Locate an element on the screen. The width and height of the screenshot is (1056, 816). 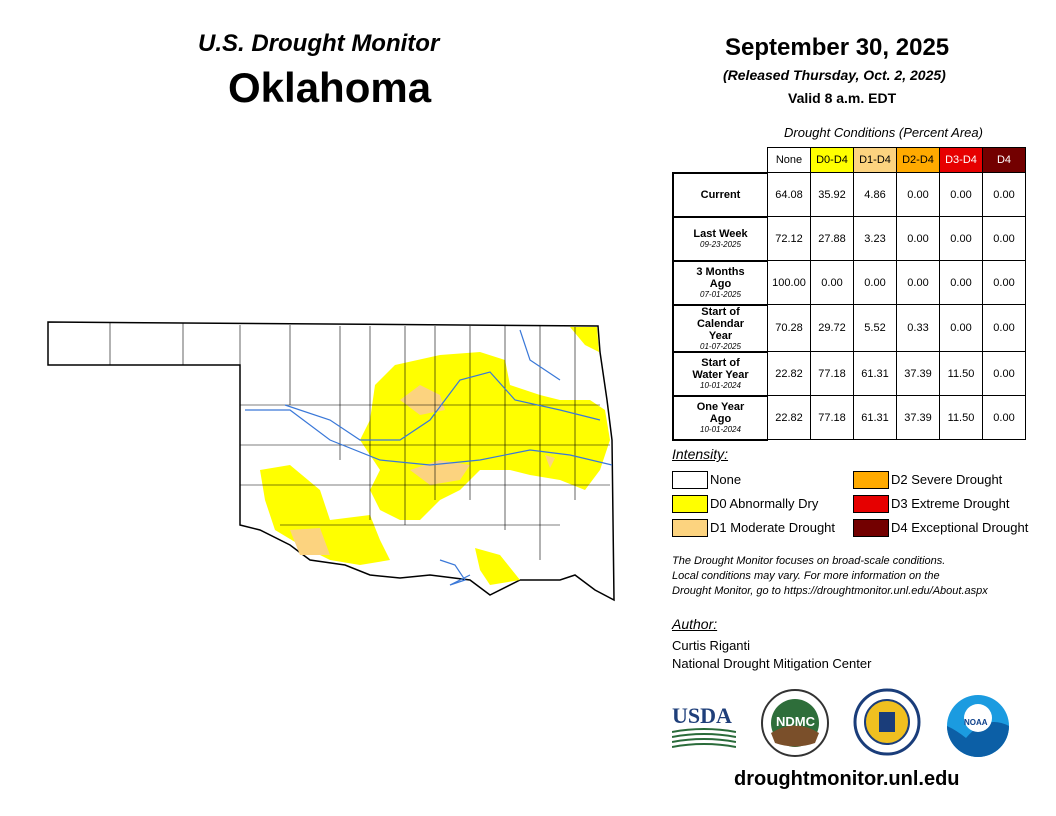
legend-label: D3 Extreme Drought is located at coordinates (950, 503).